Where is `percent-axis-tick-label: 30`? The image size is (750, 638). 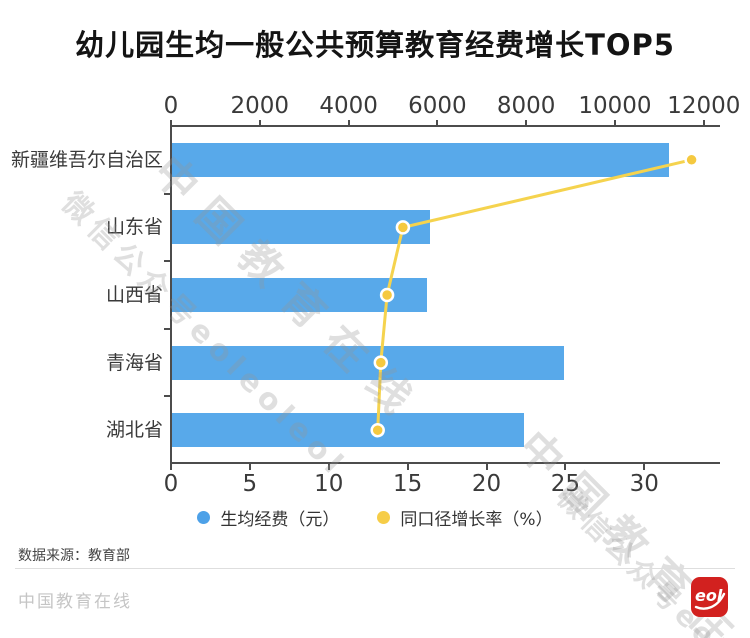 percent-axis-tick-label: 30 is located at coordinates (644, 484).